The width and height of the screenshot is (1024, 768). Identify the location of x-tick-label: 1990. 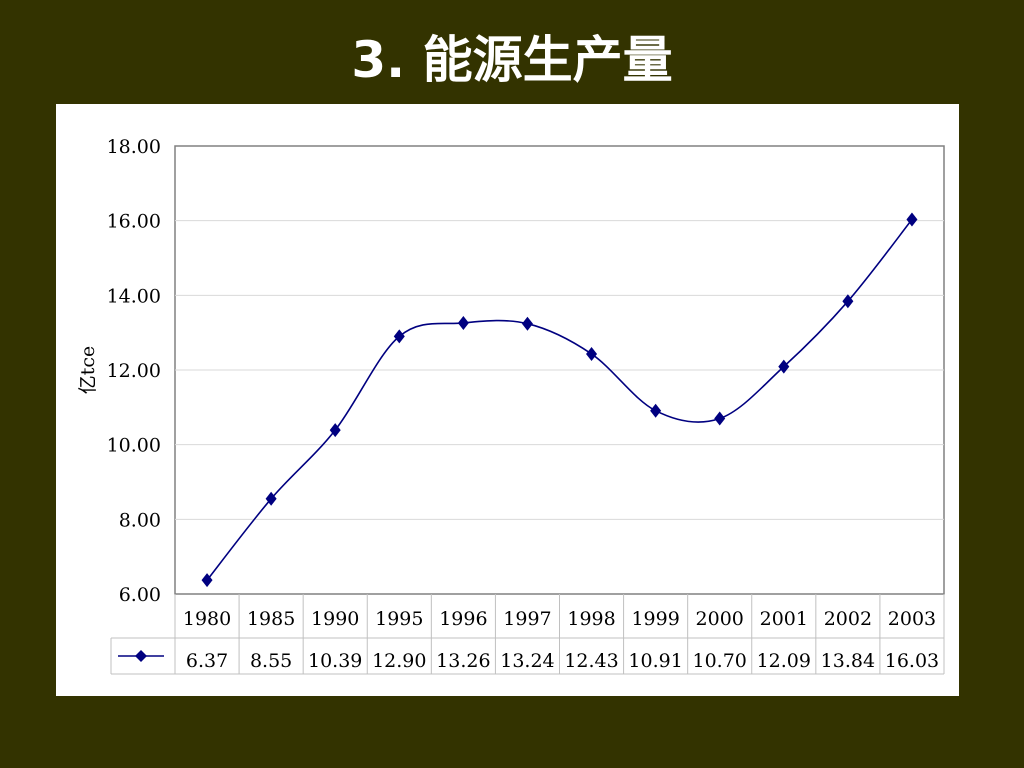
(335, 619).